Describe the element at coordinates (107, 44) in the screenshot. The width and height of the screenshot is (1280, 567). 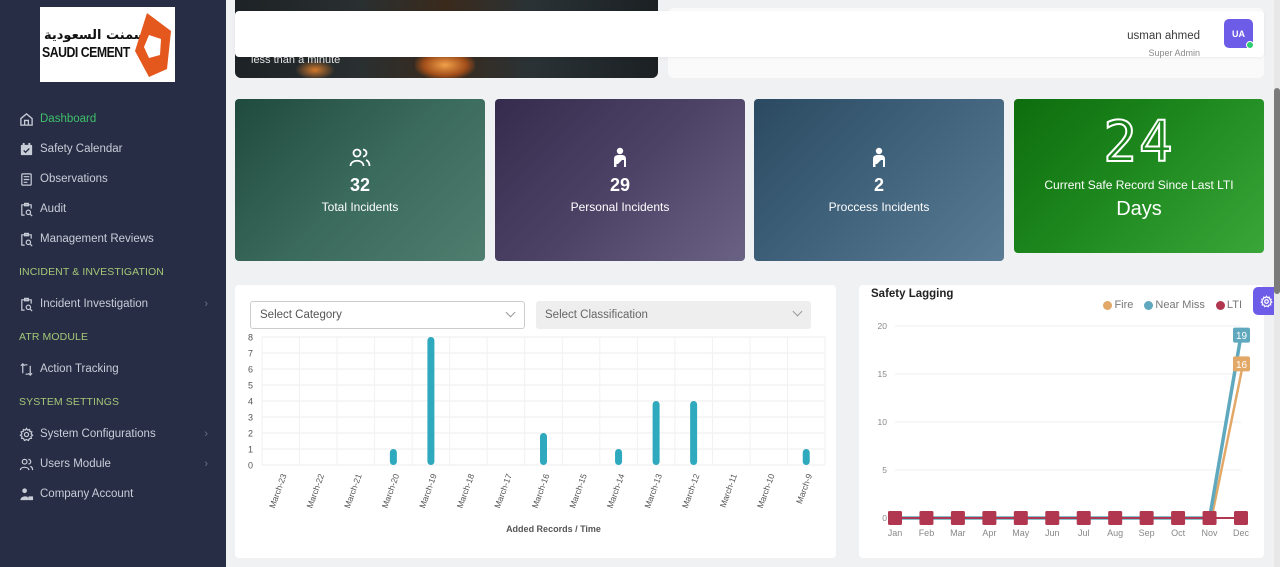
I see `company-logo: الإسمنت السعودية SAUDI CEMENT` at that location.